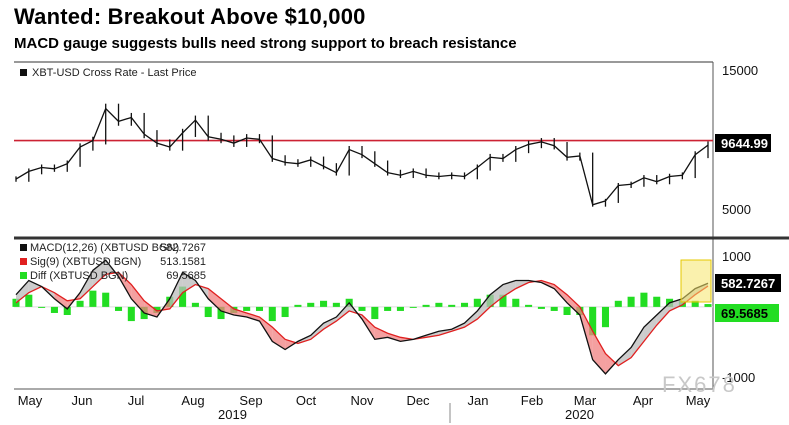 Image resolution: width=789 pixels, height=425 pixels. What do you see at coordinates (250, 400) in the screenshot?
I see `x-tick-label: Sep` at bounding box center [250, 400].